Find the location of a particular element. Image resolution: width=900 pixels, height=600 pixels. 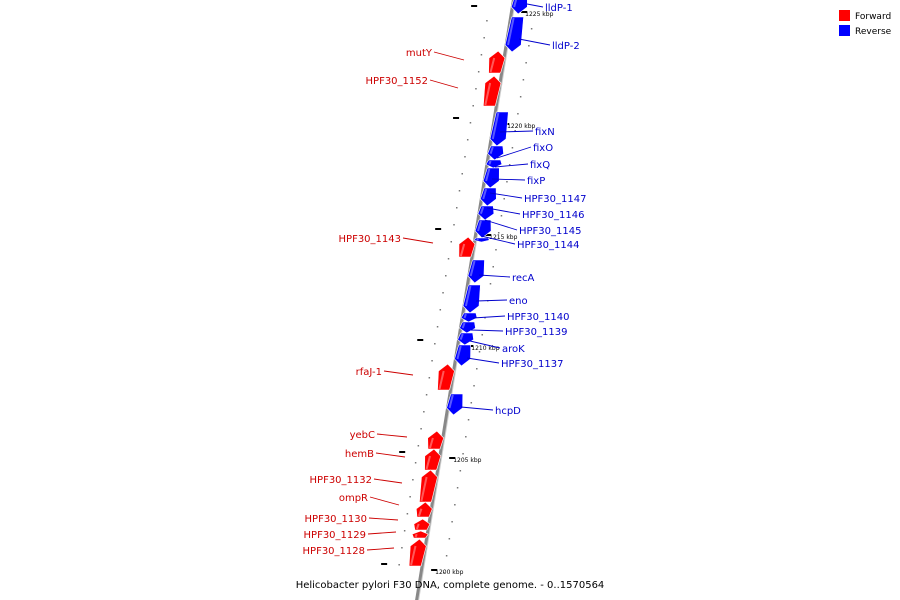

genes is located at coordinates (468, 283).